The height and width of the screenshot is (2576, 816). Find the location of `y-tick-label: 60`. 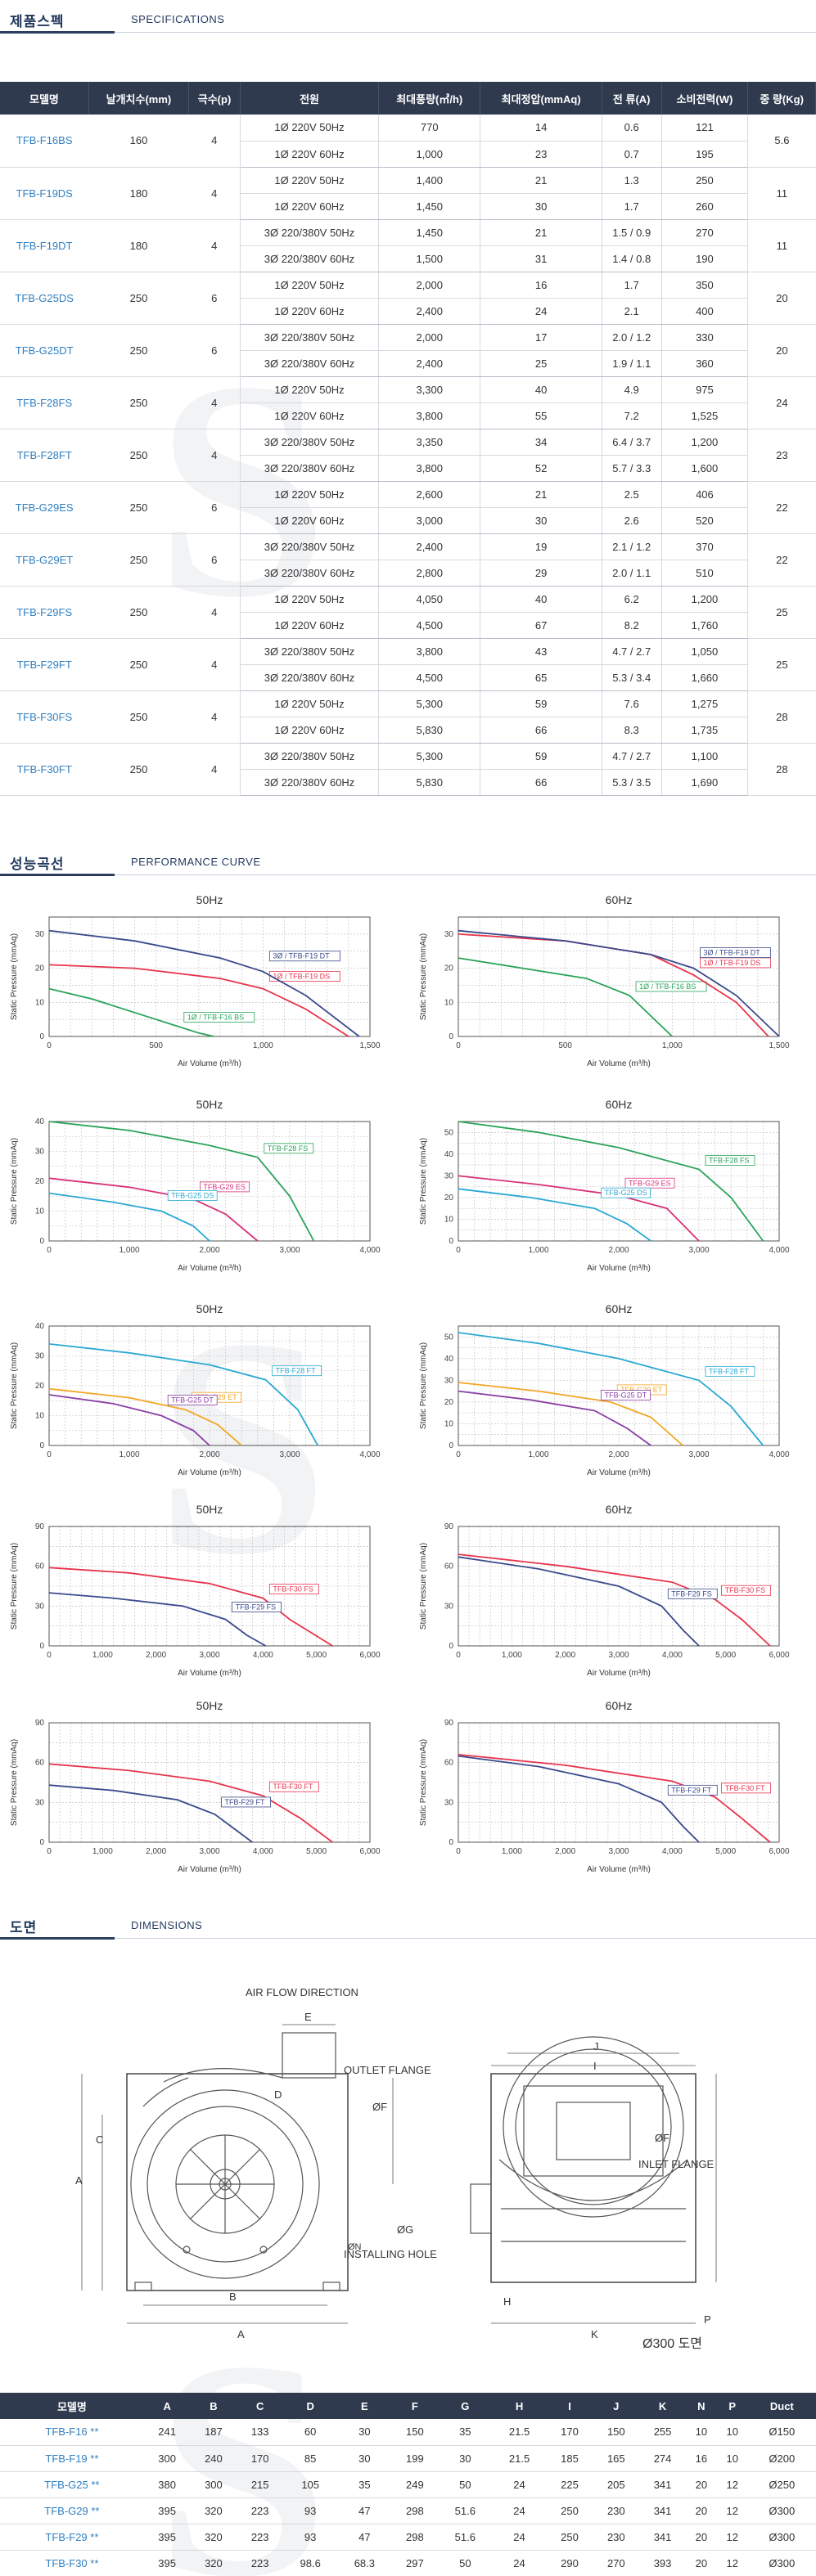

y-tick-label: 60 is located at coordinates (449, 1567).